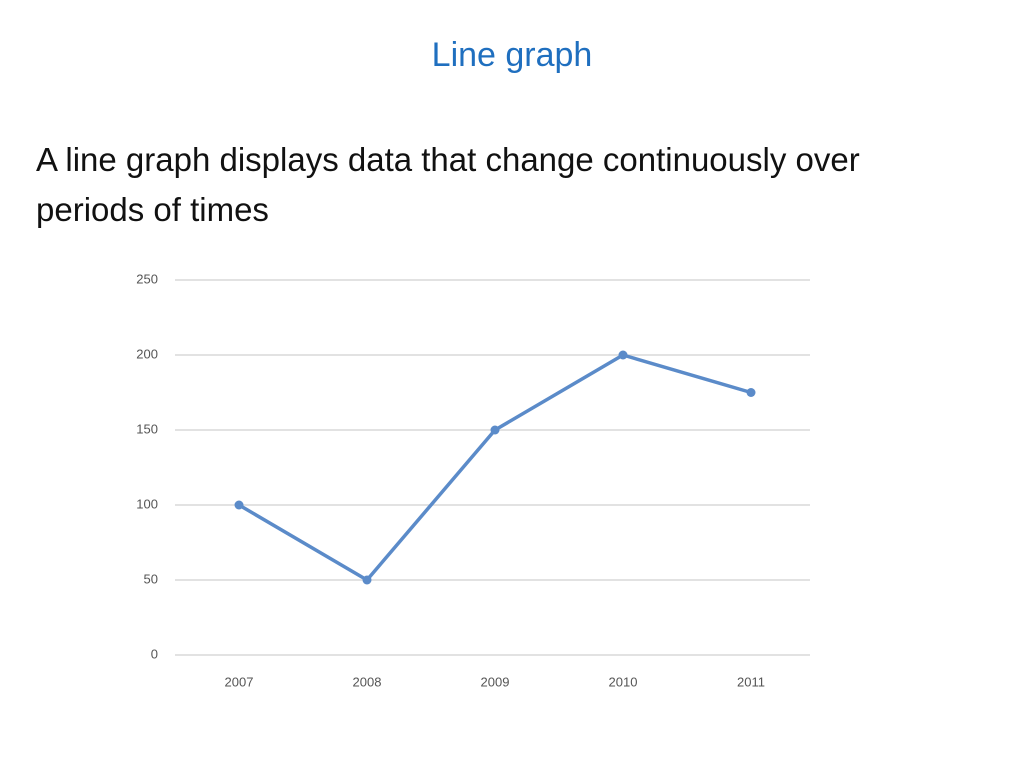  Describe the element at coordinates (151, 578) in the screenshot. I see `y-tick-label: 50` at that location.